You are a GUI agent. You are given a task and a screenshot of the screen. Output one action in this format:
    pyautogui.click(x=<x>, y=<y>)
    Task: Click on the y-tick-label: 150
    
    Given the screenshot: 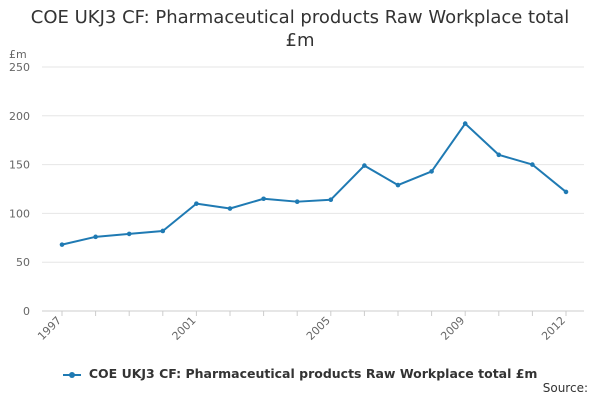 What is the action you would take?
    pyautogui.click(x=19, y=165)
    